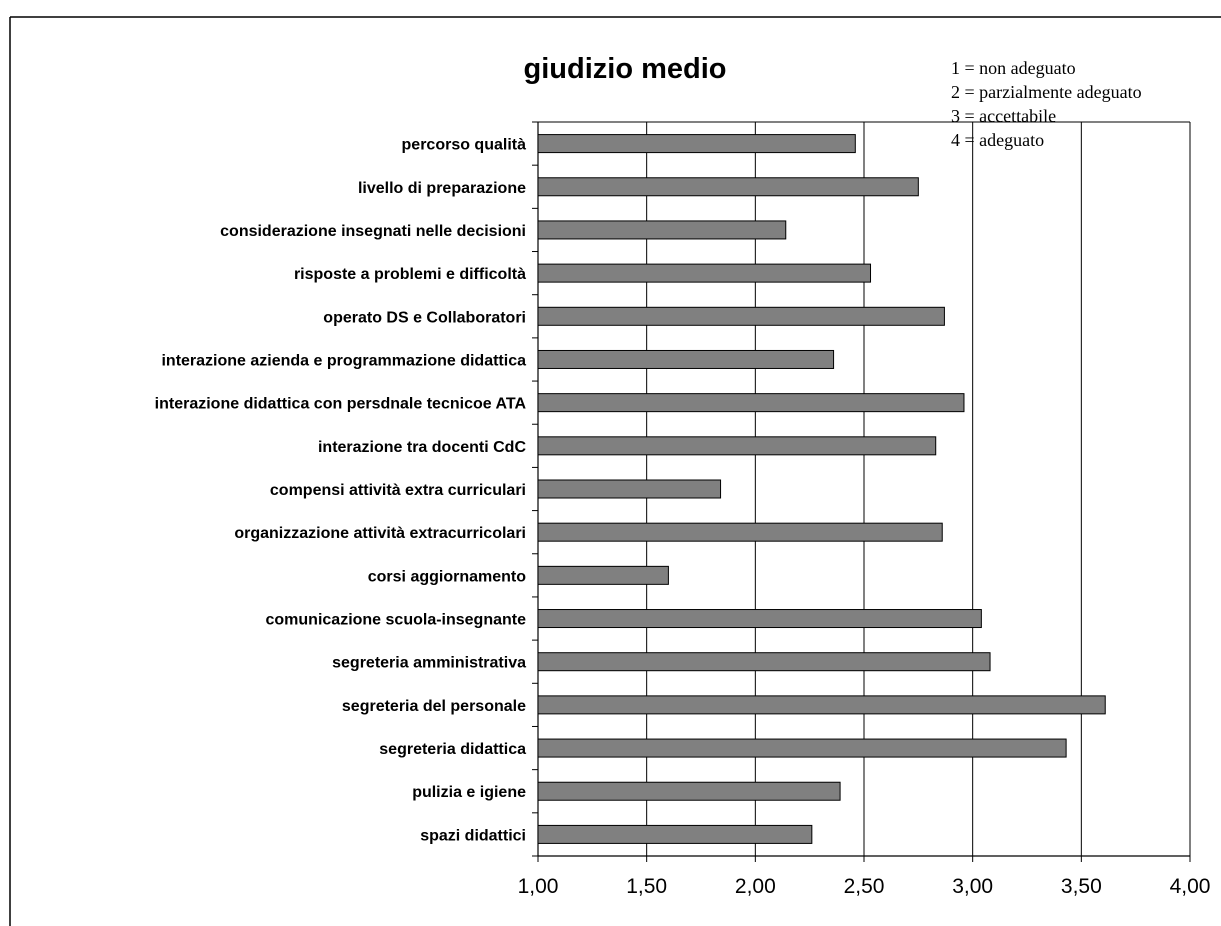  What do you see at coordinates (972, 886) in the screenshot?
I see `x-tick-label: 3,00` at bounding box center [972, 886].